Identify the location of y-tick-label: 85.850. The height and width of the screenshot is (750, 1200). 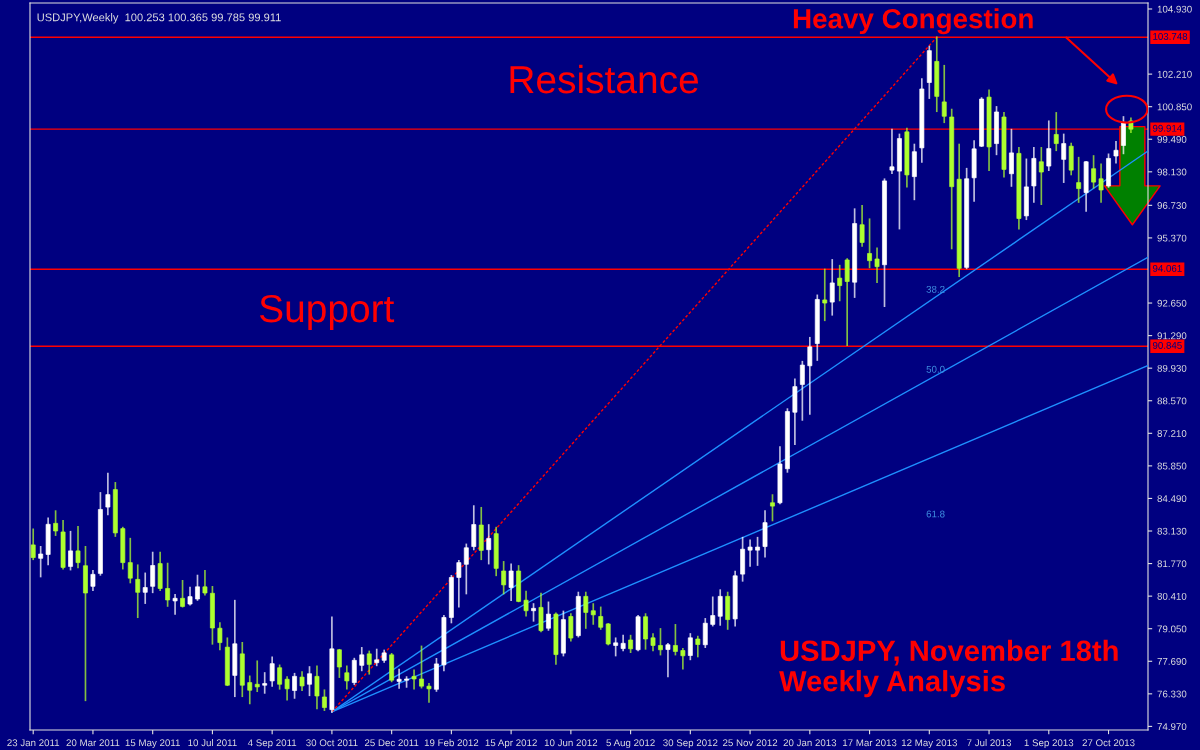
(1172, 466).